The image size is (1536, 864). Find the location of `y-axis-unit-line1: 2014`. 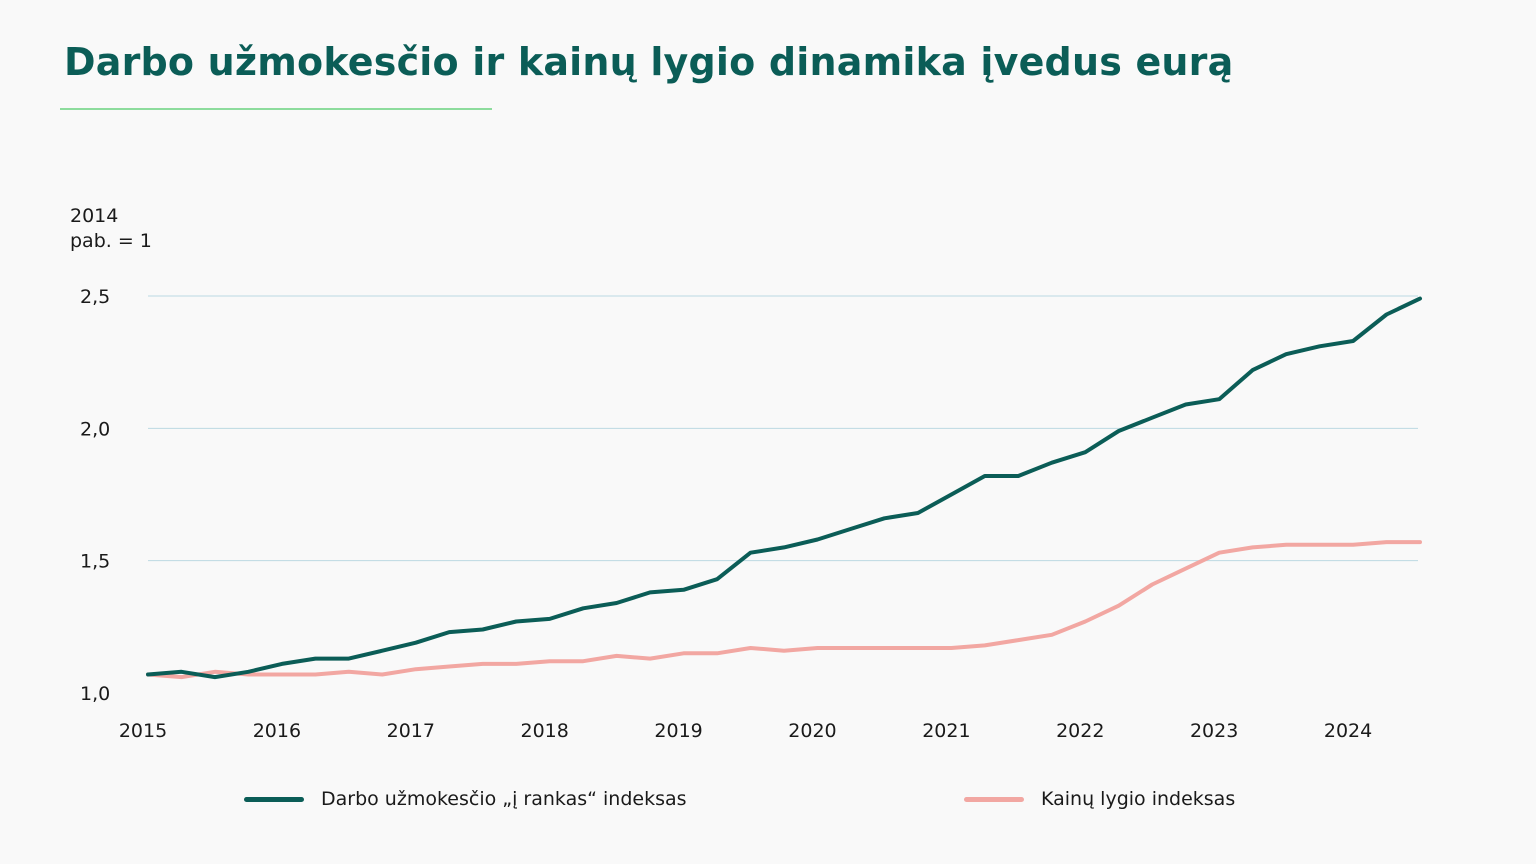

y-axis-unit-line1: 2014 is located at coordinates (94, 216).